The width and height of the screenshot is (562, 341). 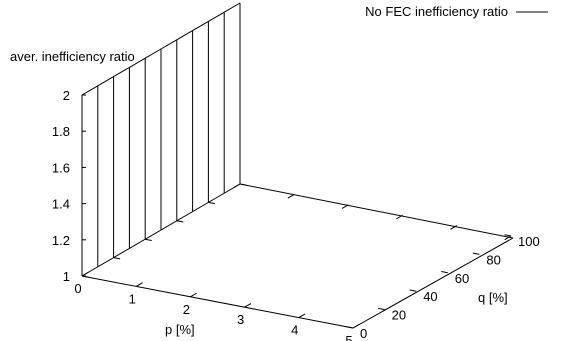 I want to click on legend: No FEC inefficiency ratio, so click(x=456, y=11).